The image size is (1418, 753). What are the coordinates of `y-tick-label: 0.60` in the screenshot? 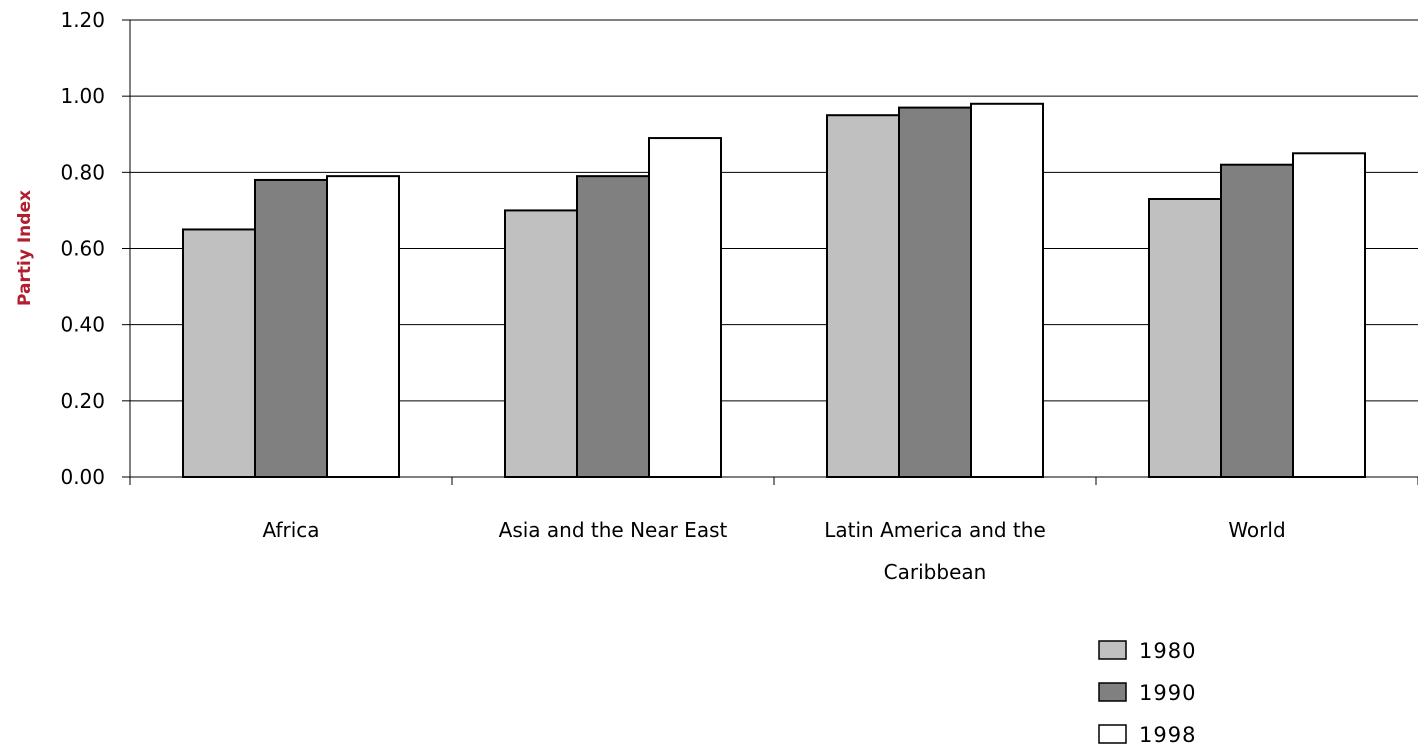 It's located at (82, 249).